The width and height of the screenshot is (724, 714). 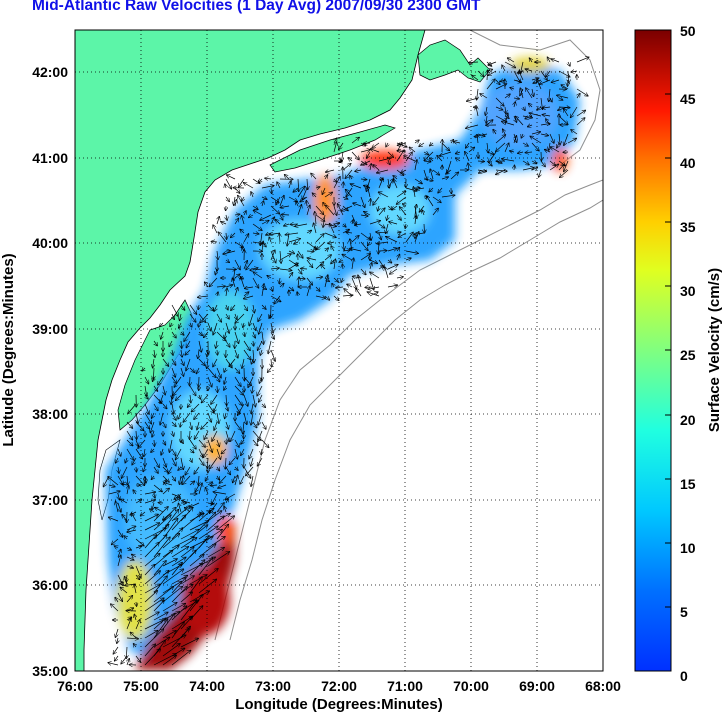 I want to click on y-tick-label: 35:00, so click(x=50, y=671).